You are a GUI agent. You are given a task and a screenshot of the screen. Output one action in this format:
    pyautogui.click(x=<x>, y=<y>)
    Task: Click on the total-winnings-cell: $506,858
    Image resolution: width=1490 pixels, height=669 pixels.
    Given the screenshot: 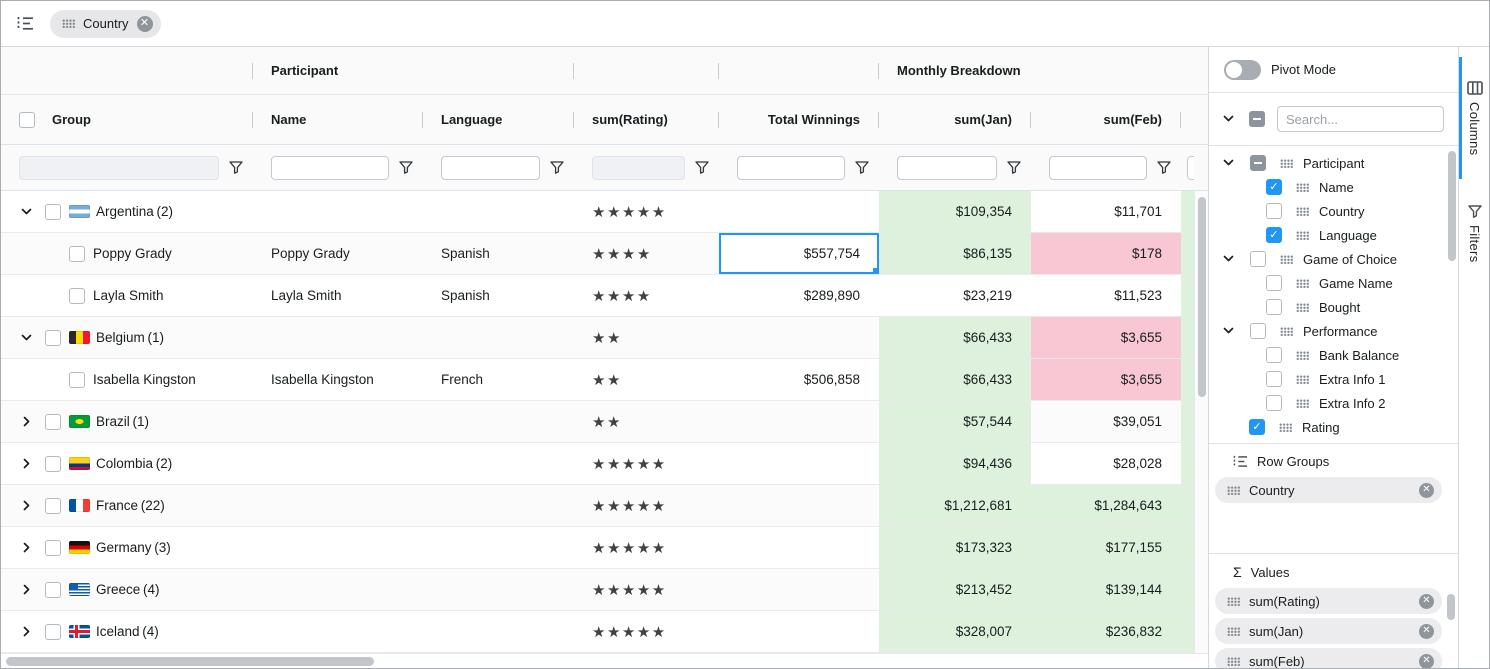 What is the action you would take?
    pyautogui.click(x=831, y=379)
    